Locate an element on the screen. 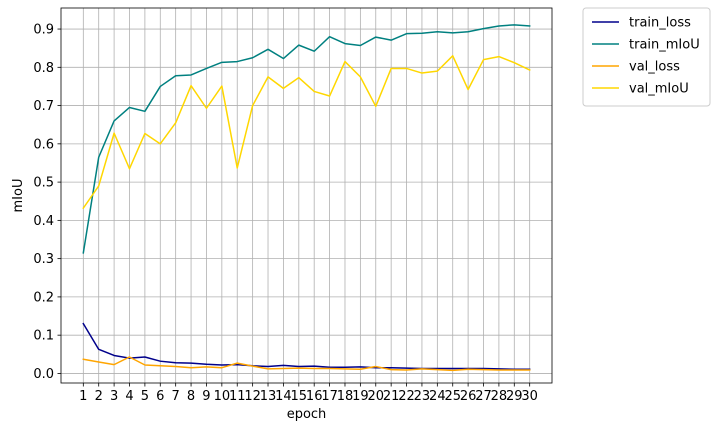  y-tick-label: 0.6 is located at coordinates (43, 144).